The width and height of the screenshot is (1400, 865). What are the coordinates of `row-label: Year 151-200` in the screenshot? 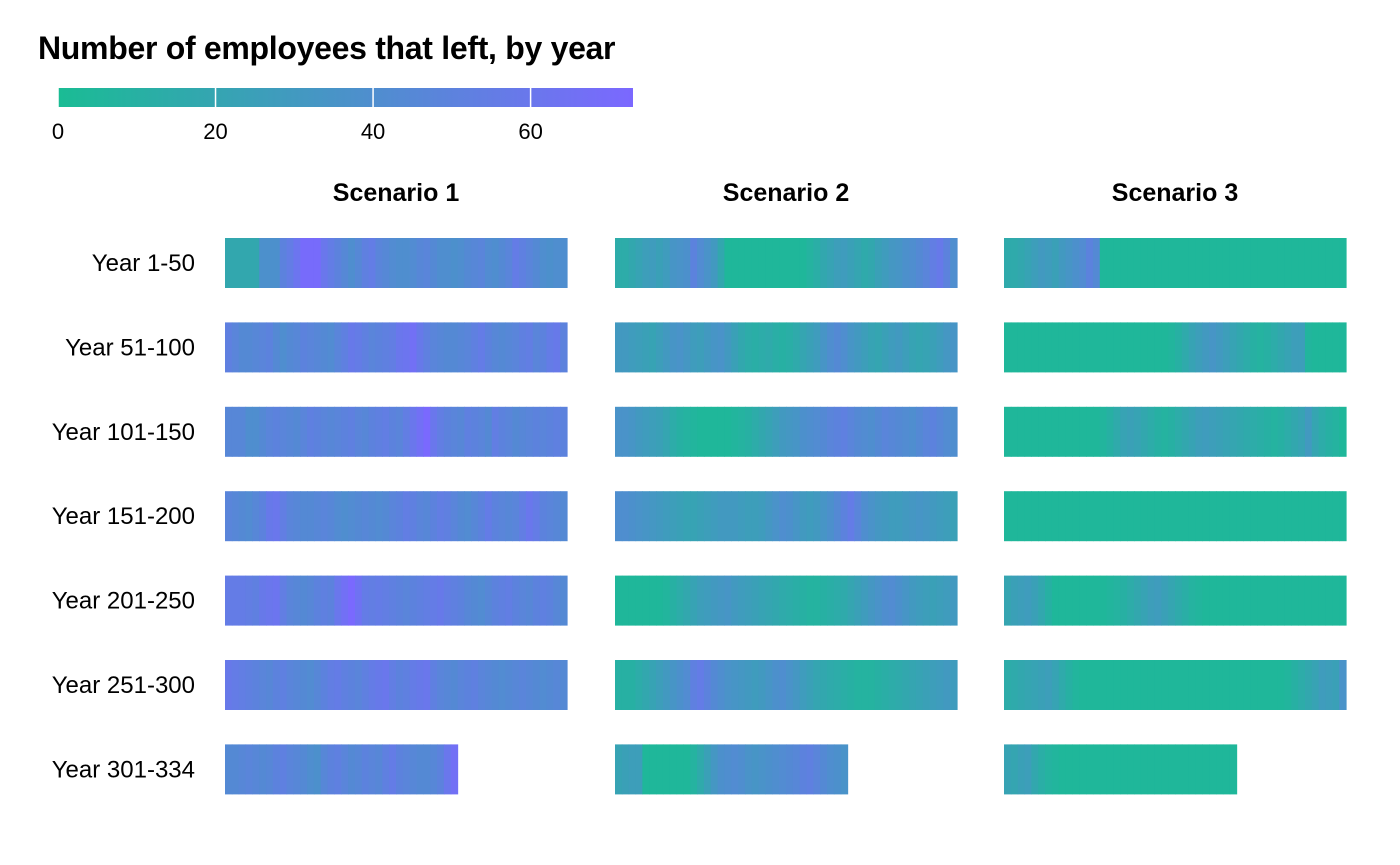 It's located at (123, 516).